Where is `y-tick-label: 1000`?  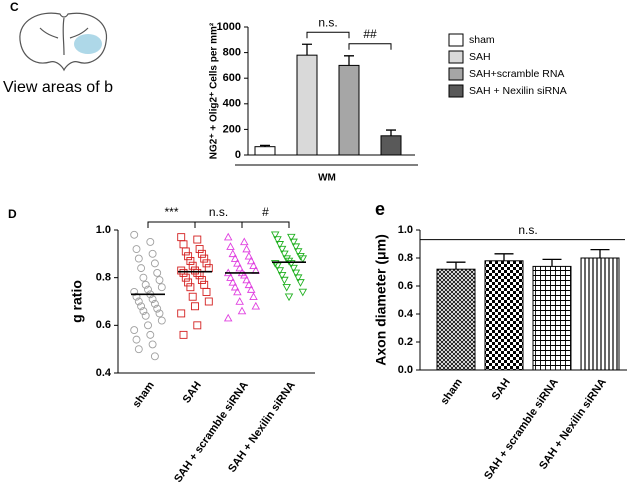 y-tick-label: 1000 is located at coordinates (229, 27).